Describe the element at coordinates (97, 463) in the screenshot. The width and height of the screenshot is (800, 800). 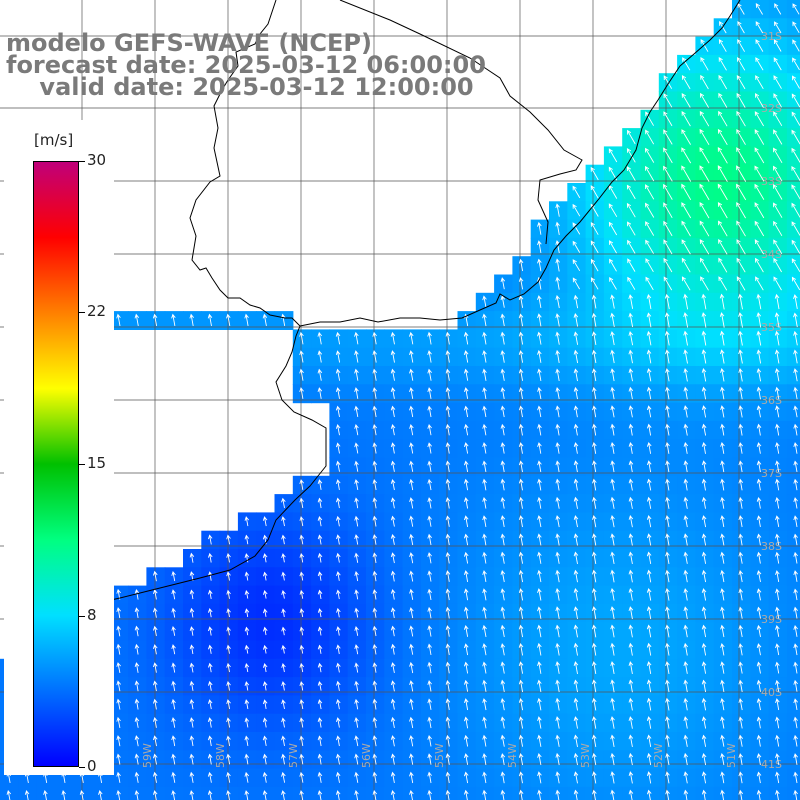
I see `colorbar-tick-label: 15` at that location.